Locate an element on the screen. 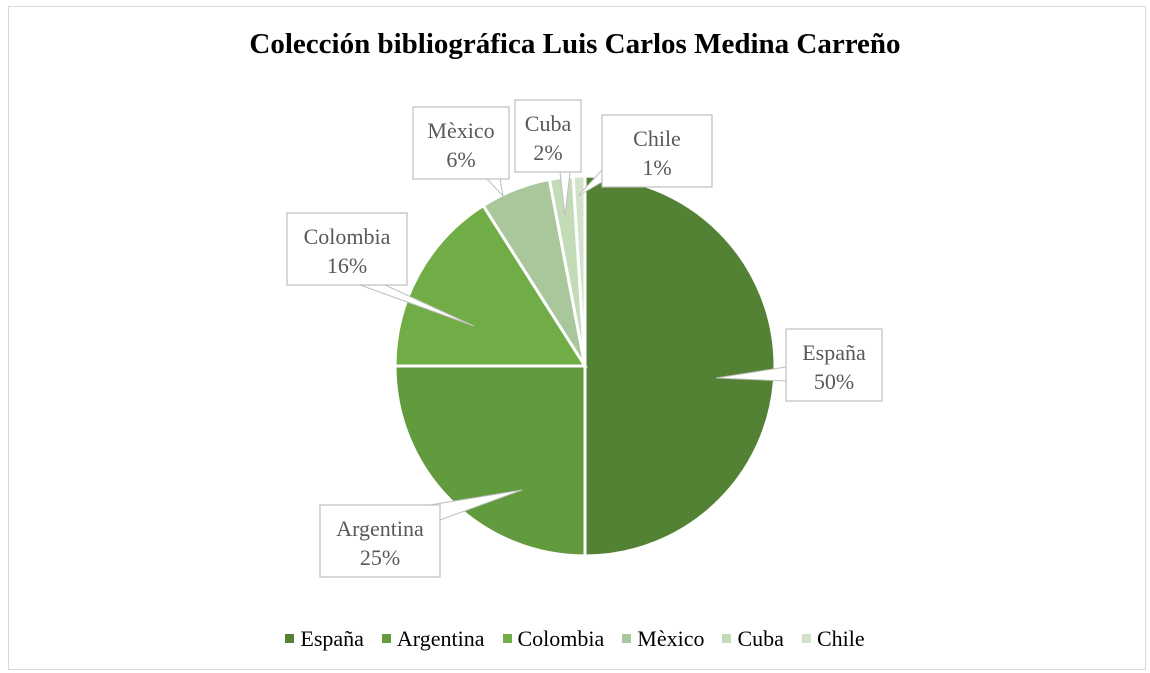 Image resolution: width=1150 pixels, height=673 pixels. data-label-mèxico: Mèxico 6% is located at coordinates (461, 152).